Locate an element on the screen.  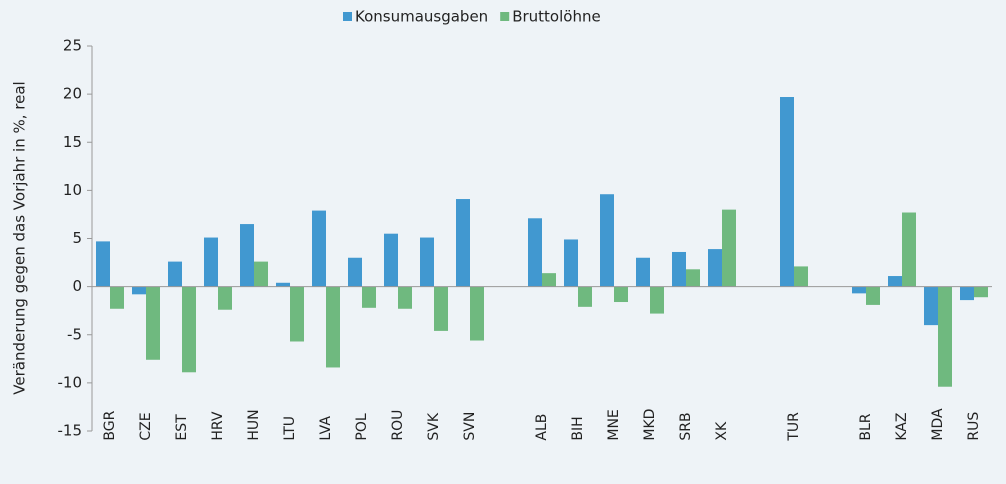
x-tick-label: SVN is located at coordinates (470, 426).